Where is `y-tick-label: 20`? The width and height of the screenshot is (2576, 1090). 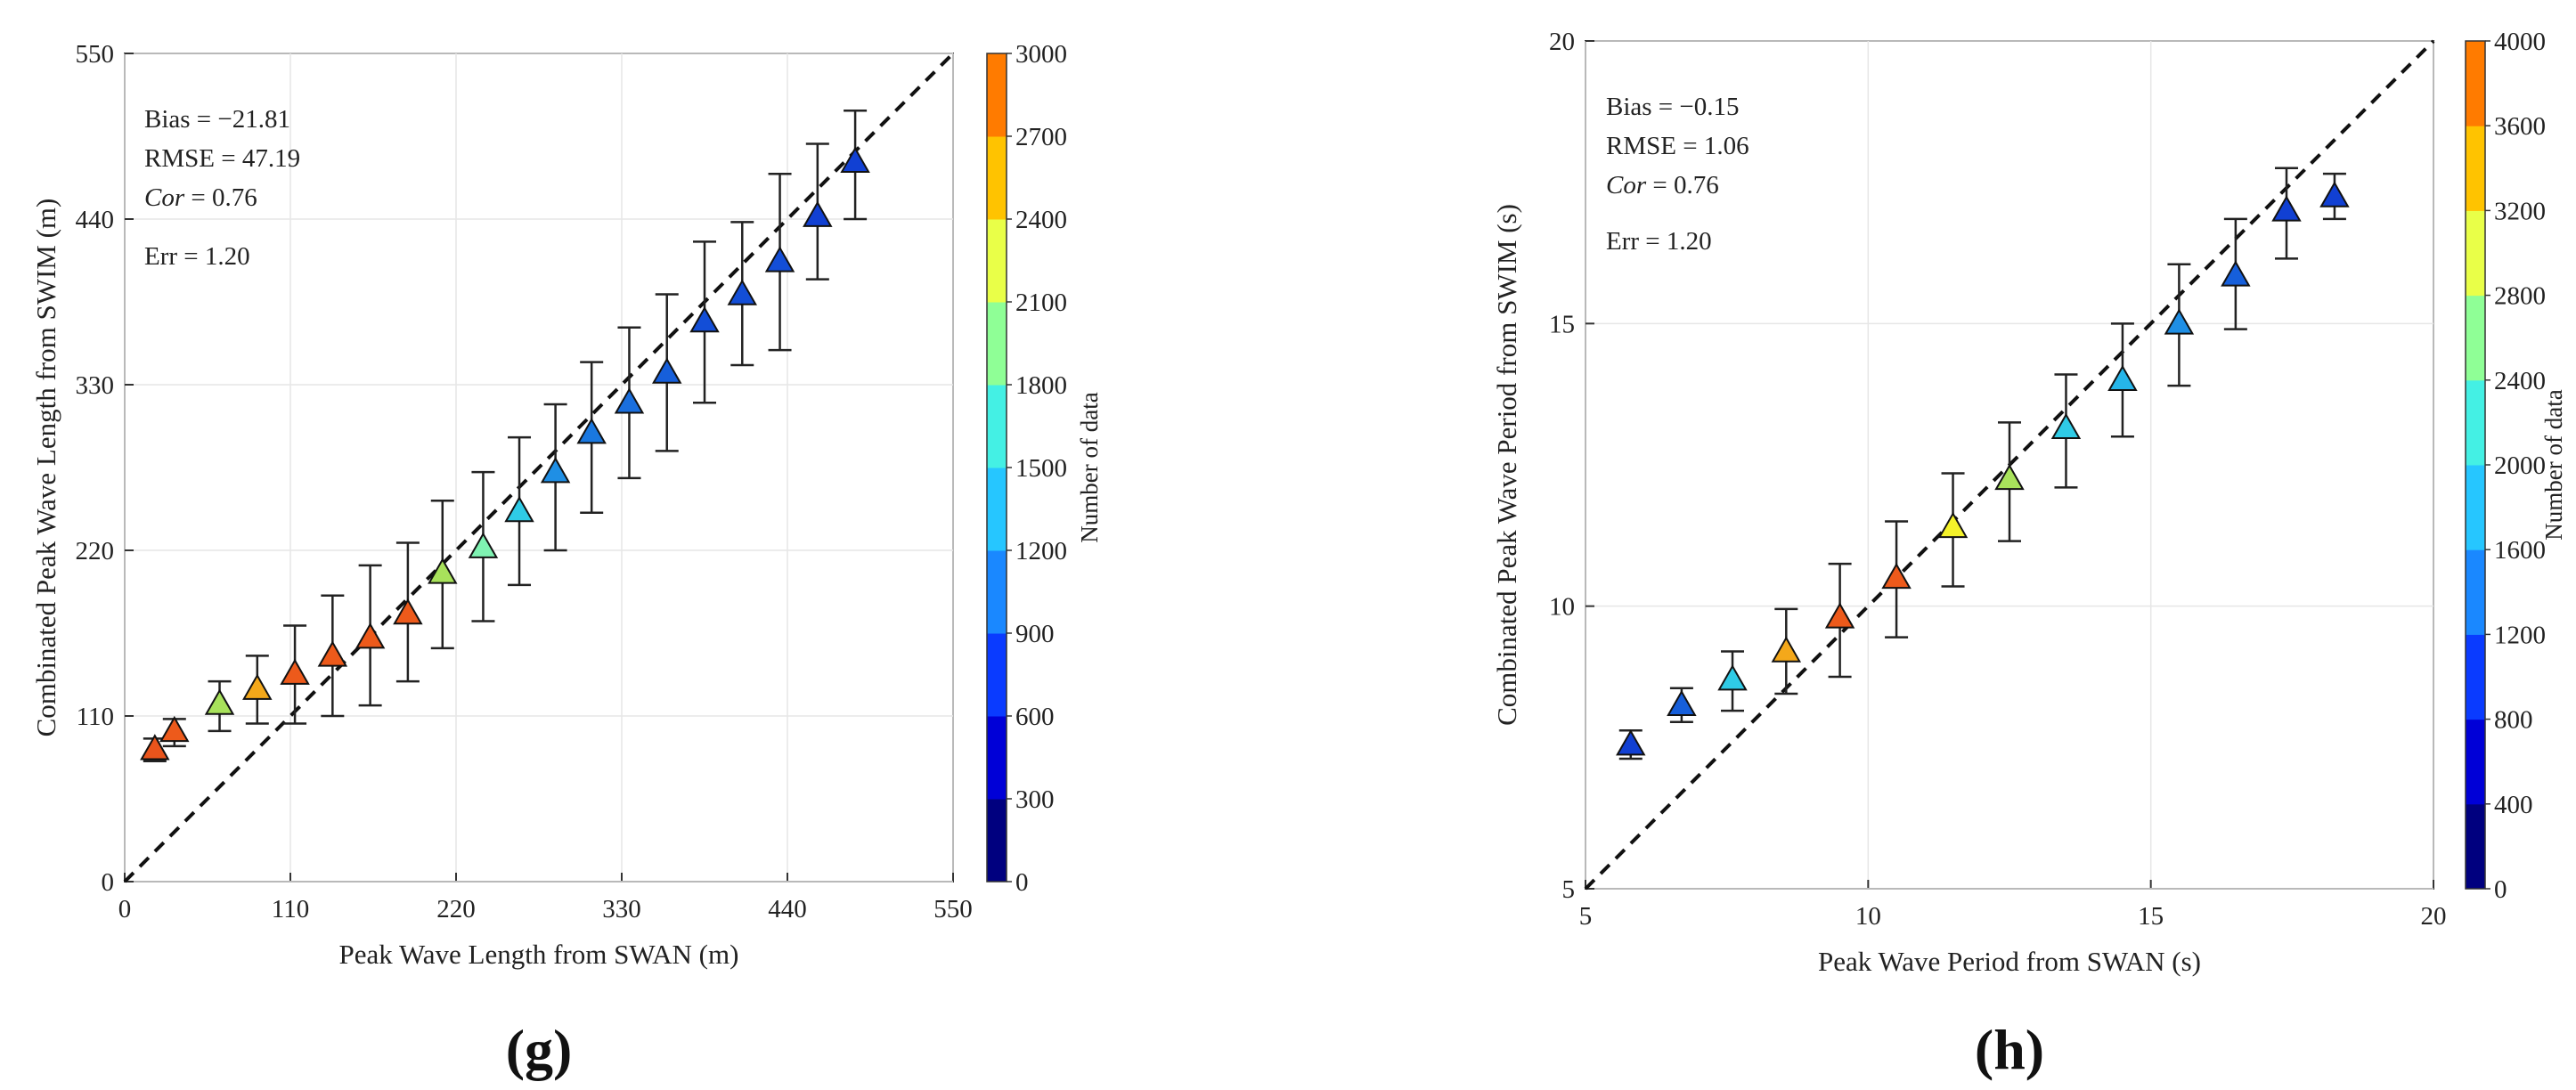 y-tick-label: 20 is located at coordinates (1562, 42).